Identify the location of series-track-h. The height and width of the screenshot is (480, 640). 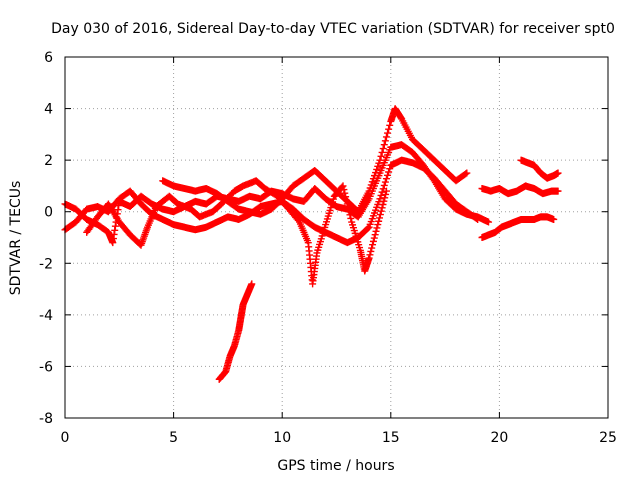
(518, 227).